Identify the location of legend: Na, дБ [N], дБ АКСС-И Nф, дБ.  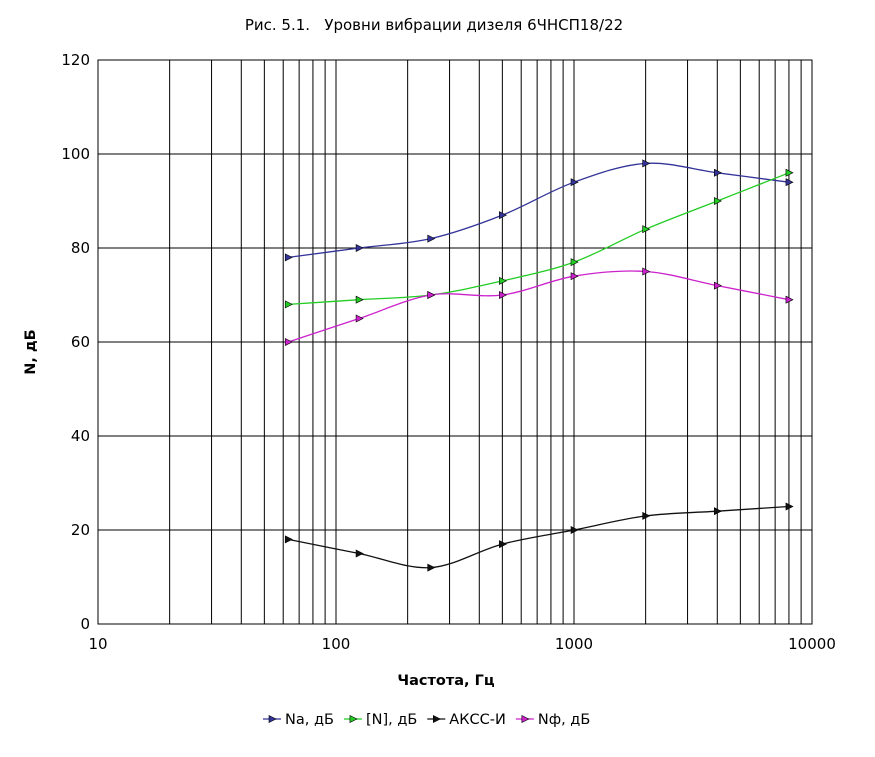
(426, 720).